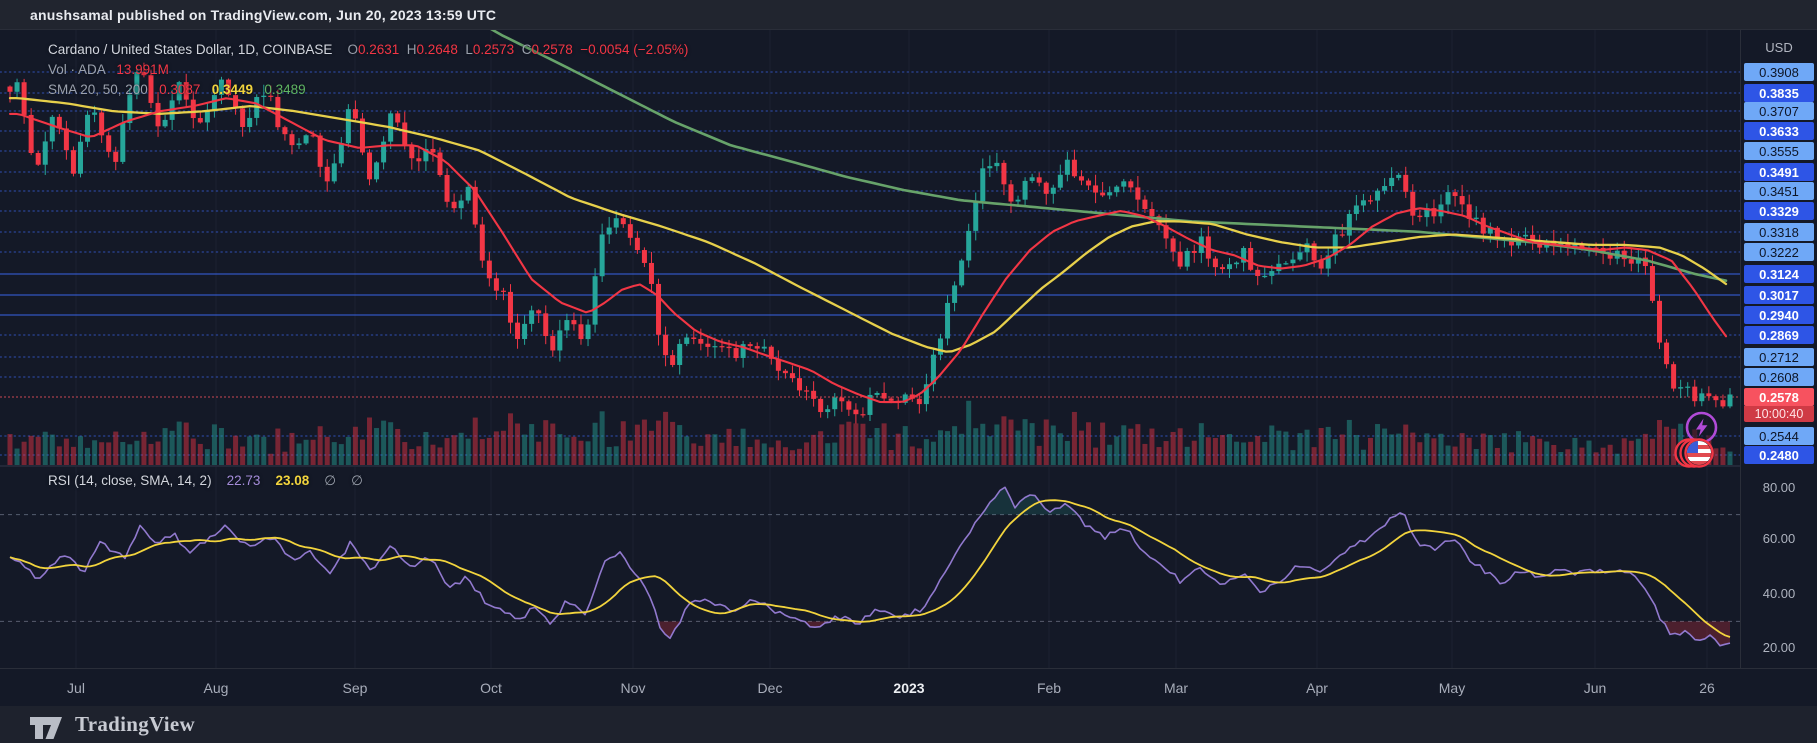 Image resolution: width=1817 pixels, height=743 pixels. What do you see at coordinates (1317, 688) in the screenshot?
I see `time-axis-label: Apr` at bounding box center [1317, 688].